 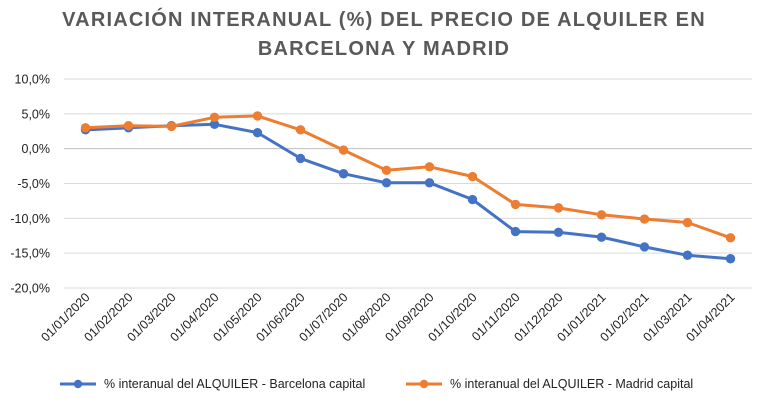 I want to click on y-axis-tick-labels: 10,0% 5,0% 0,0% -5,0% -10,0% -15,0% -20,0%, so click(x=30, y=184).